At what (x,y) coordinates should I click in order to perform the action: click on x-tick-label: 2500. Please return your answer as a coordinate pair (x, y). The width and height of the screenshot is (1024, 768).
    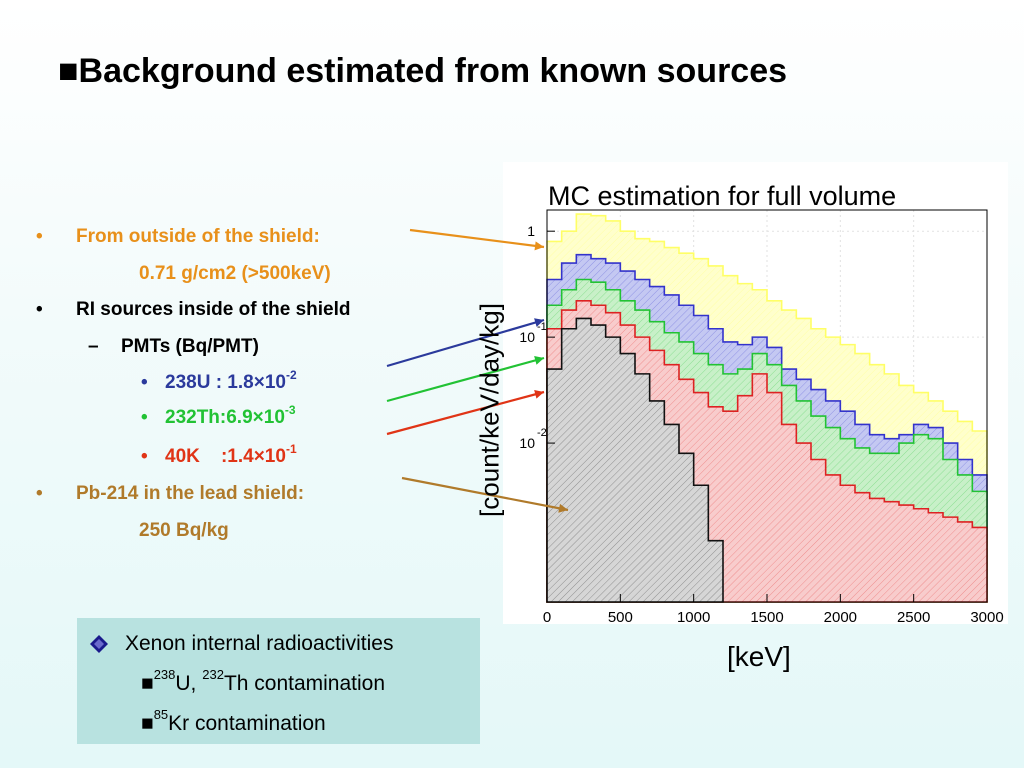
    Looking at the image, I should click on (913, 617).